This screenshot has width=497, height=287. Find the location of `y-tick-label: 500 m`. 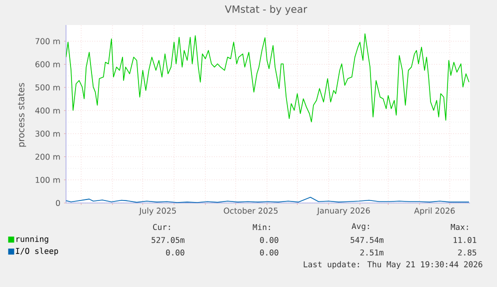

y-tick-label: 500 m is located at coordinates (48, 87).